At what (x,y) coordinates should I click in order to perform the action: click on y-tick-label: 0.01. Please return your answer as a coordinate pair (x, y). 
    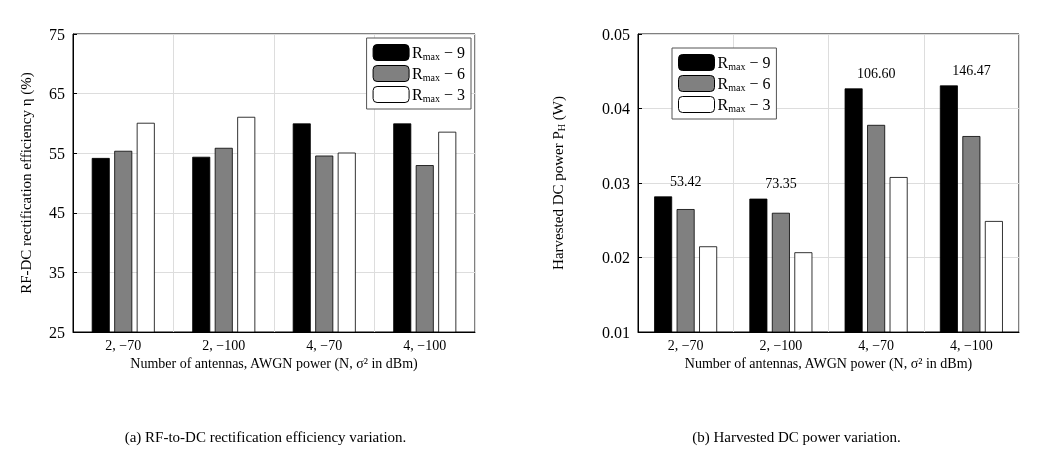
    Looking at the image, I should click on (616, 332).